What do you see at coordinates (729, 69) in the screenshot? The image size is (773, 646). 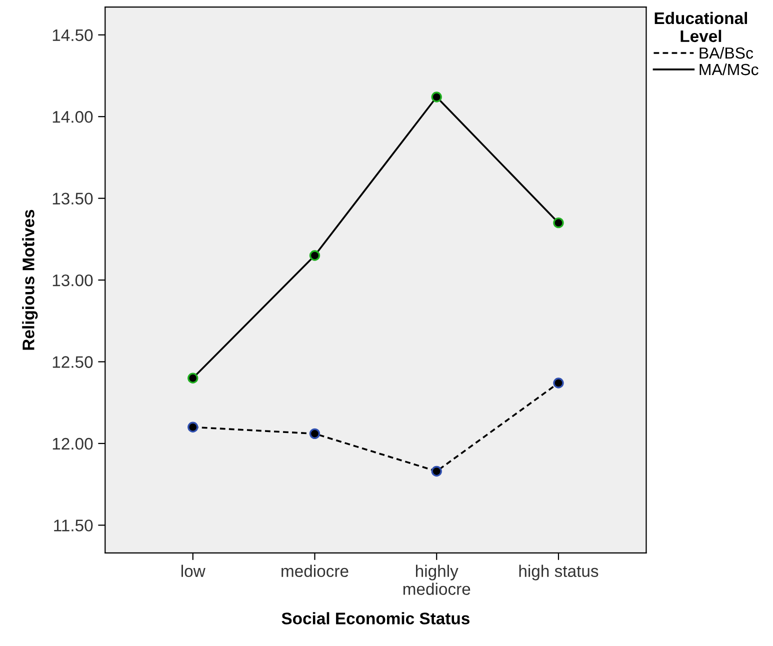 I see `legend-label: MA/MSc` at bounding box center [729, 69].